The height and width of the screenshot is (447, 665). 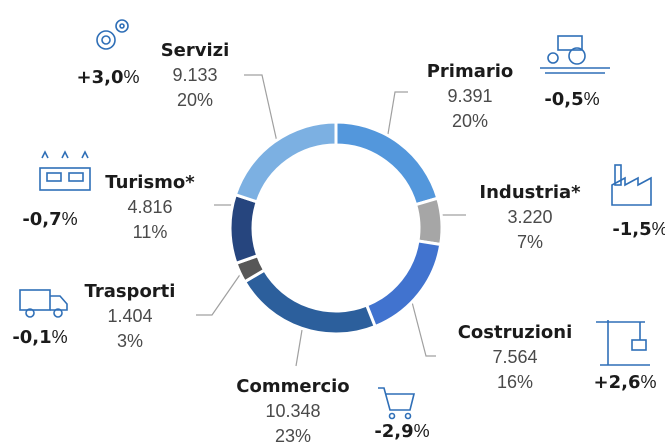 I want to click on change-value: +3,0, so click(x=100, y=77).